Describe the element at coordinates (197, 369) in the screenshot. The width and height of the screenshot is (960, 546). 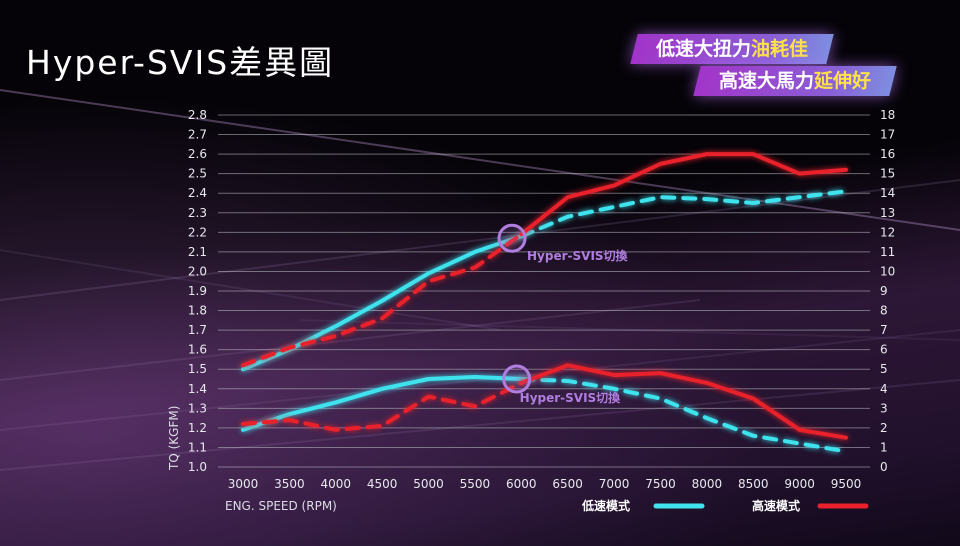
I see `left-tick-label: 1.5` at that location.